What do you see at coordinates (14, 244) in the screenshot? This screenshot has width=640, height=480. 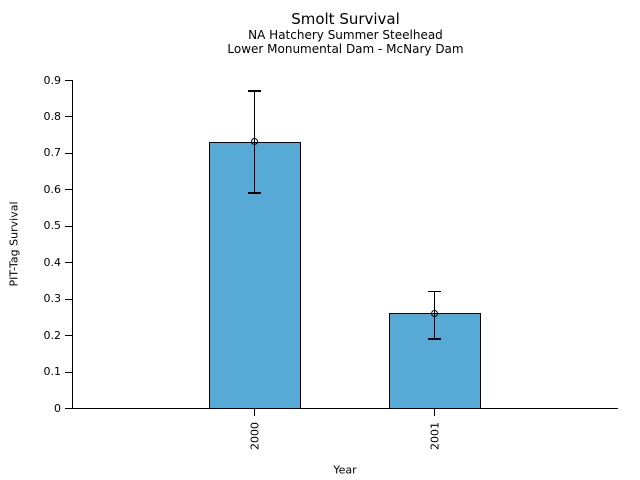 I see `y-axis-label: PIT-Tag Survival` at bounding box center [14, 244].